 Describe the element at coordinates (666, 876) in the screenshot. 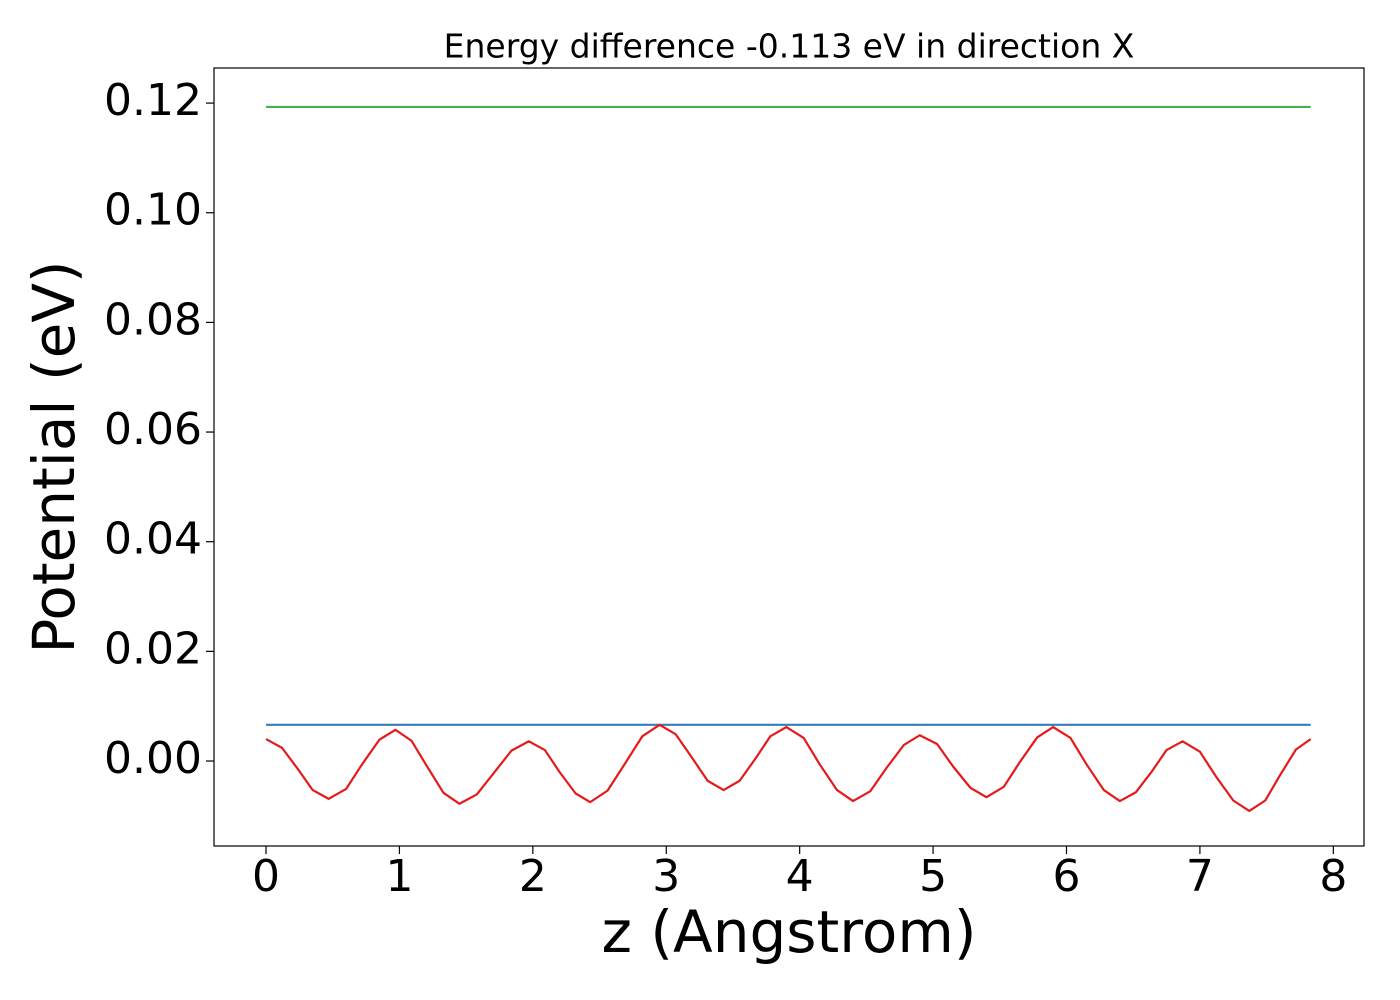

I see `x-tick-label: 3` at that location.